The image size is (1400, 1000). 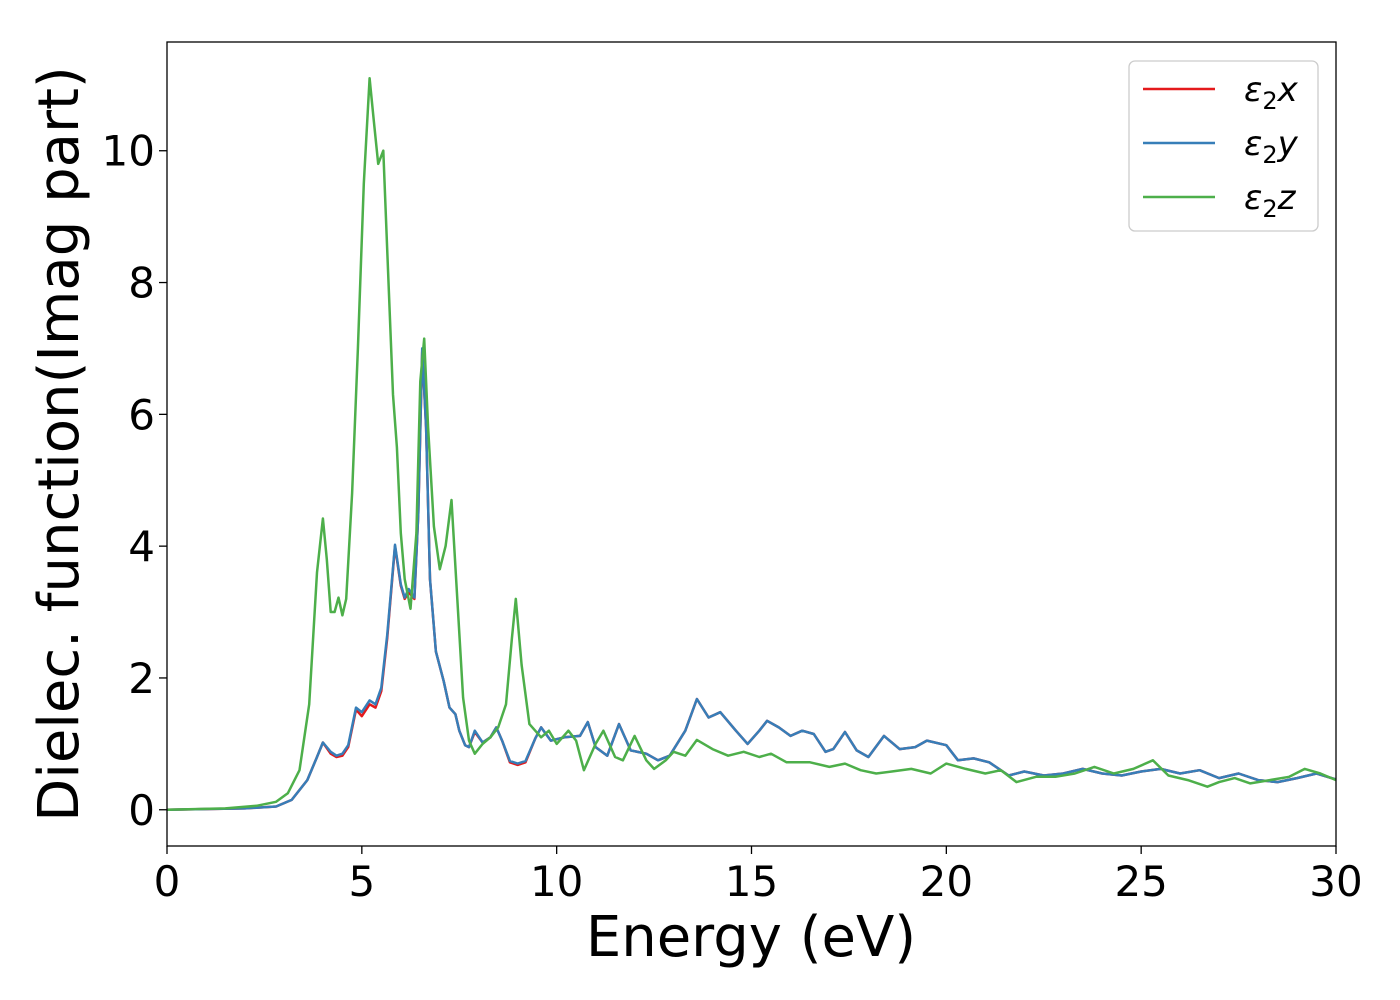 What do you see at coordinates (1270, 200) in the screenshot?
I see `legend-label-z: ε2z` at bounding box center [1270, 200].